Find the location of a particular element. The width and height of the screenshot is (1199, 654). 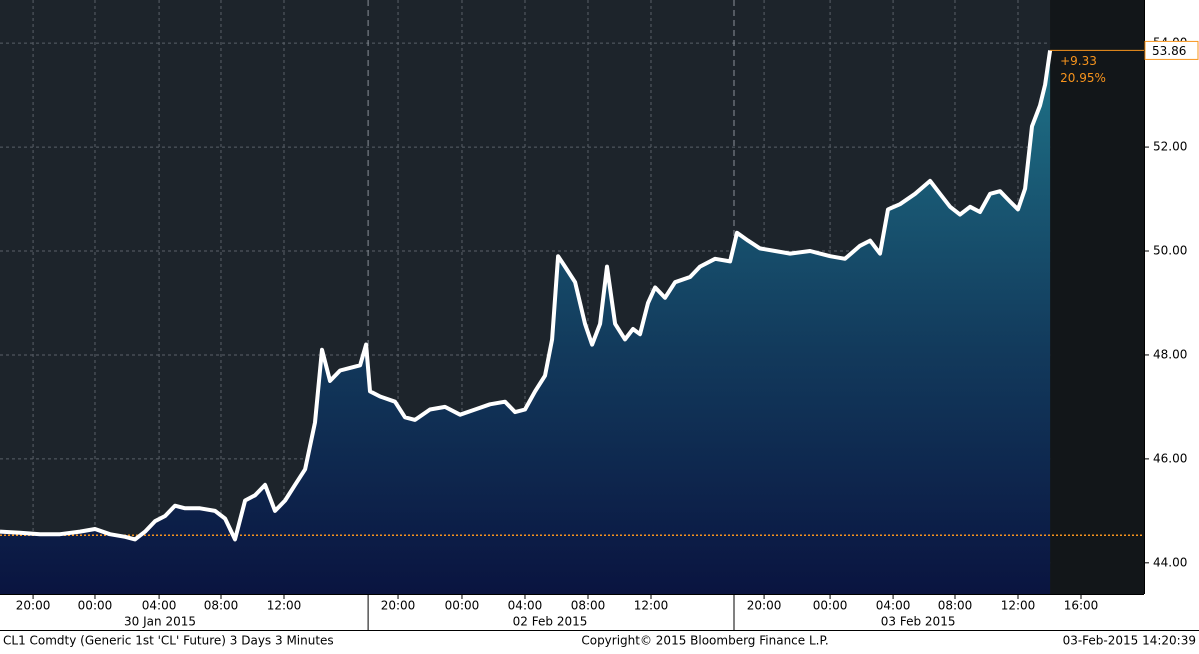

y-tick-label: 44.00 is located at coordinates (1170, 562).